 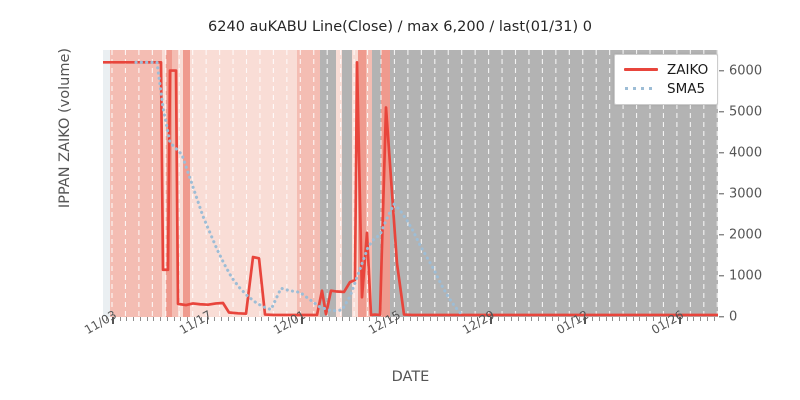 I want to click on y-tick-label: 2000, so click(x=746, y=235).